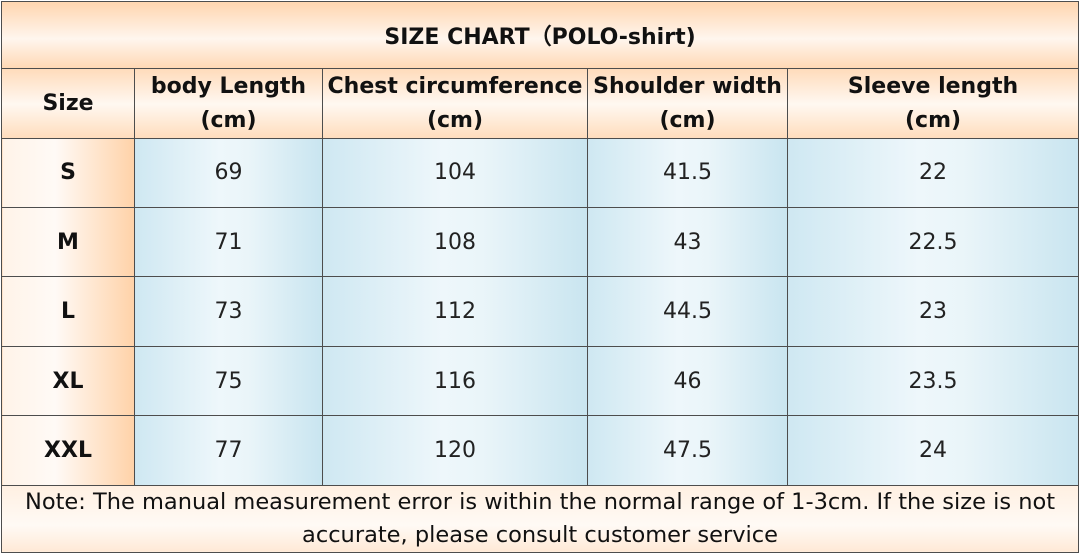 The width and height of the screenshot is (1080, 555). I want to click on size-cell: M, so click(68, 242).